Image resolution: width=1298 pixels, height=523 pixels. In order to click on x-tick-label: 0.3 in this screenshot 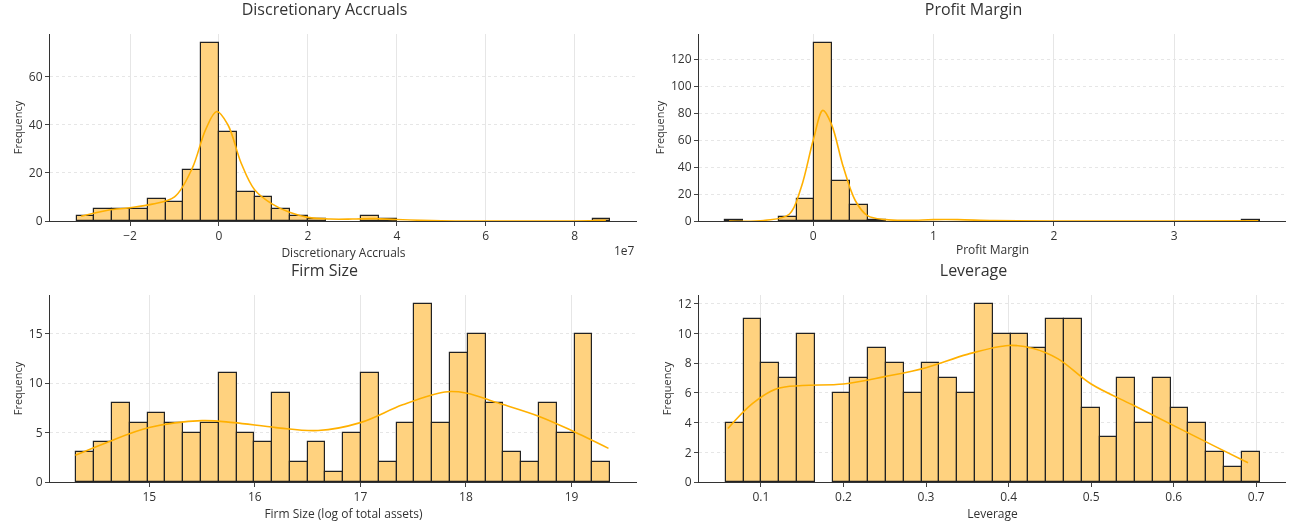, I will do `click(926, 497)`.